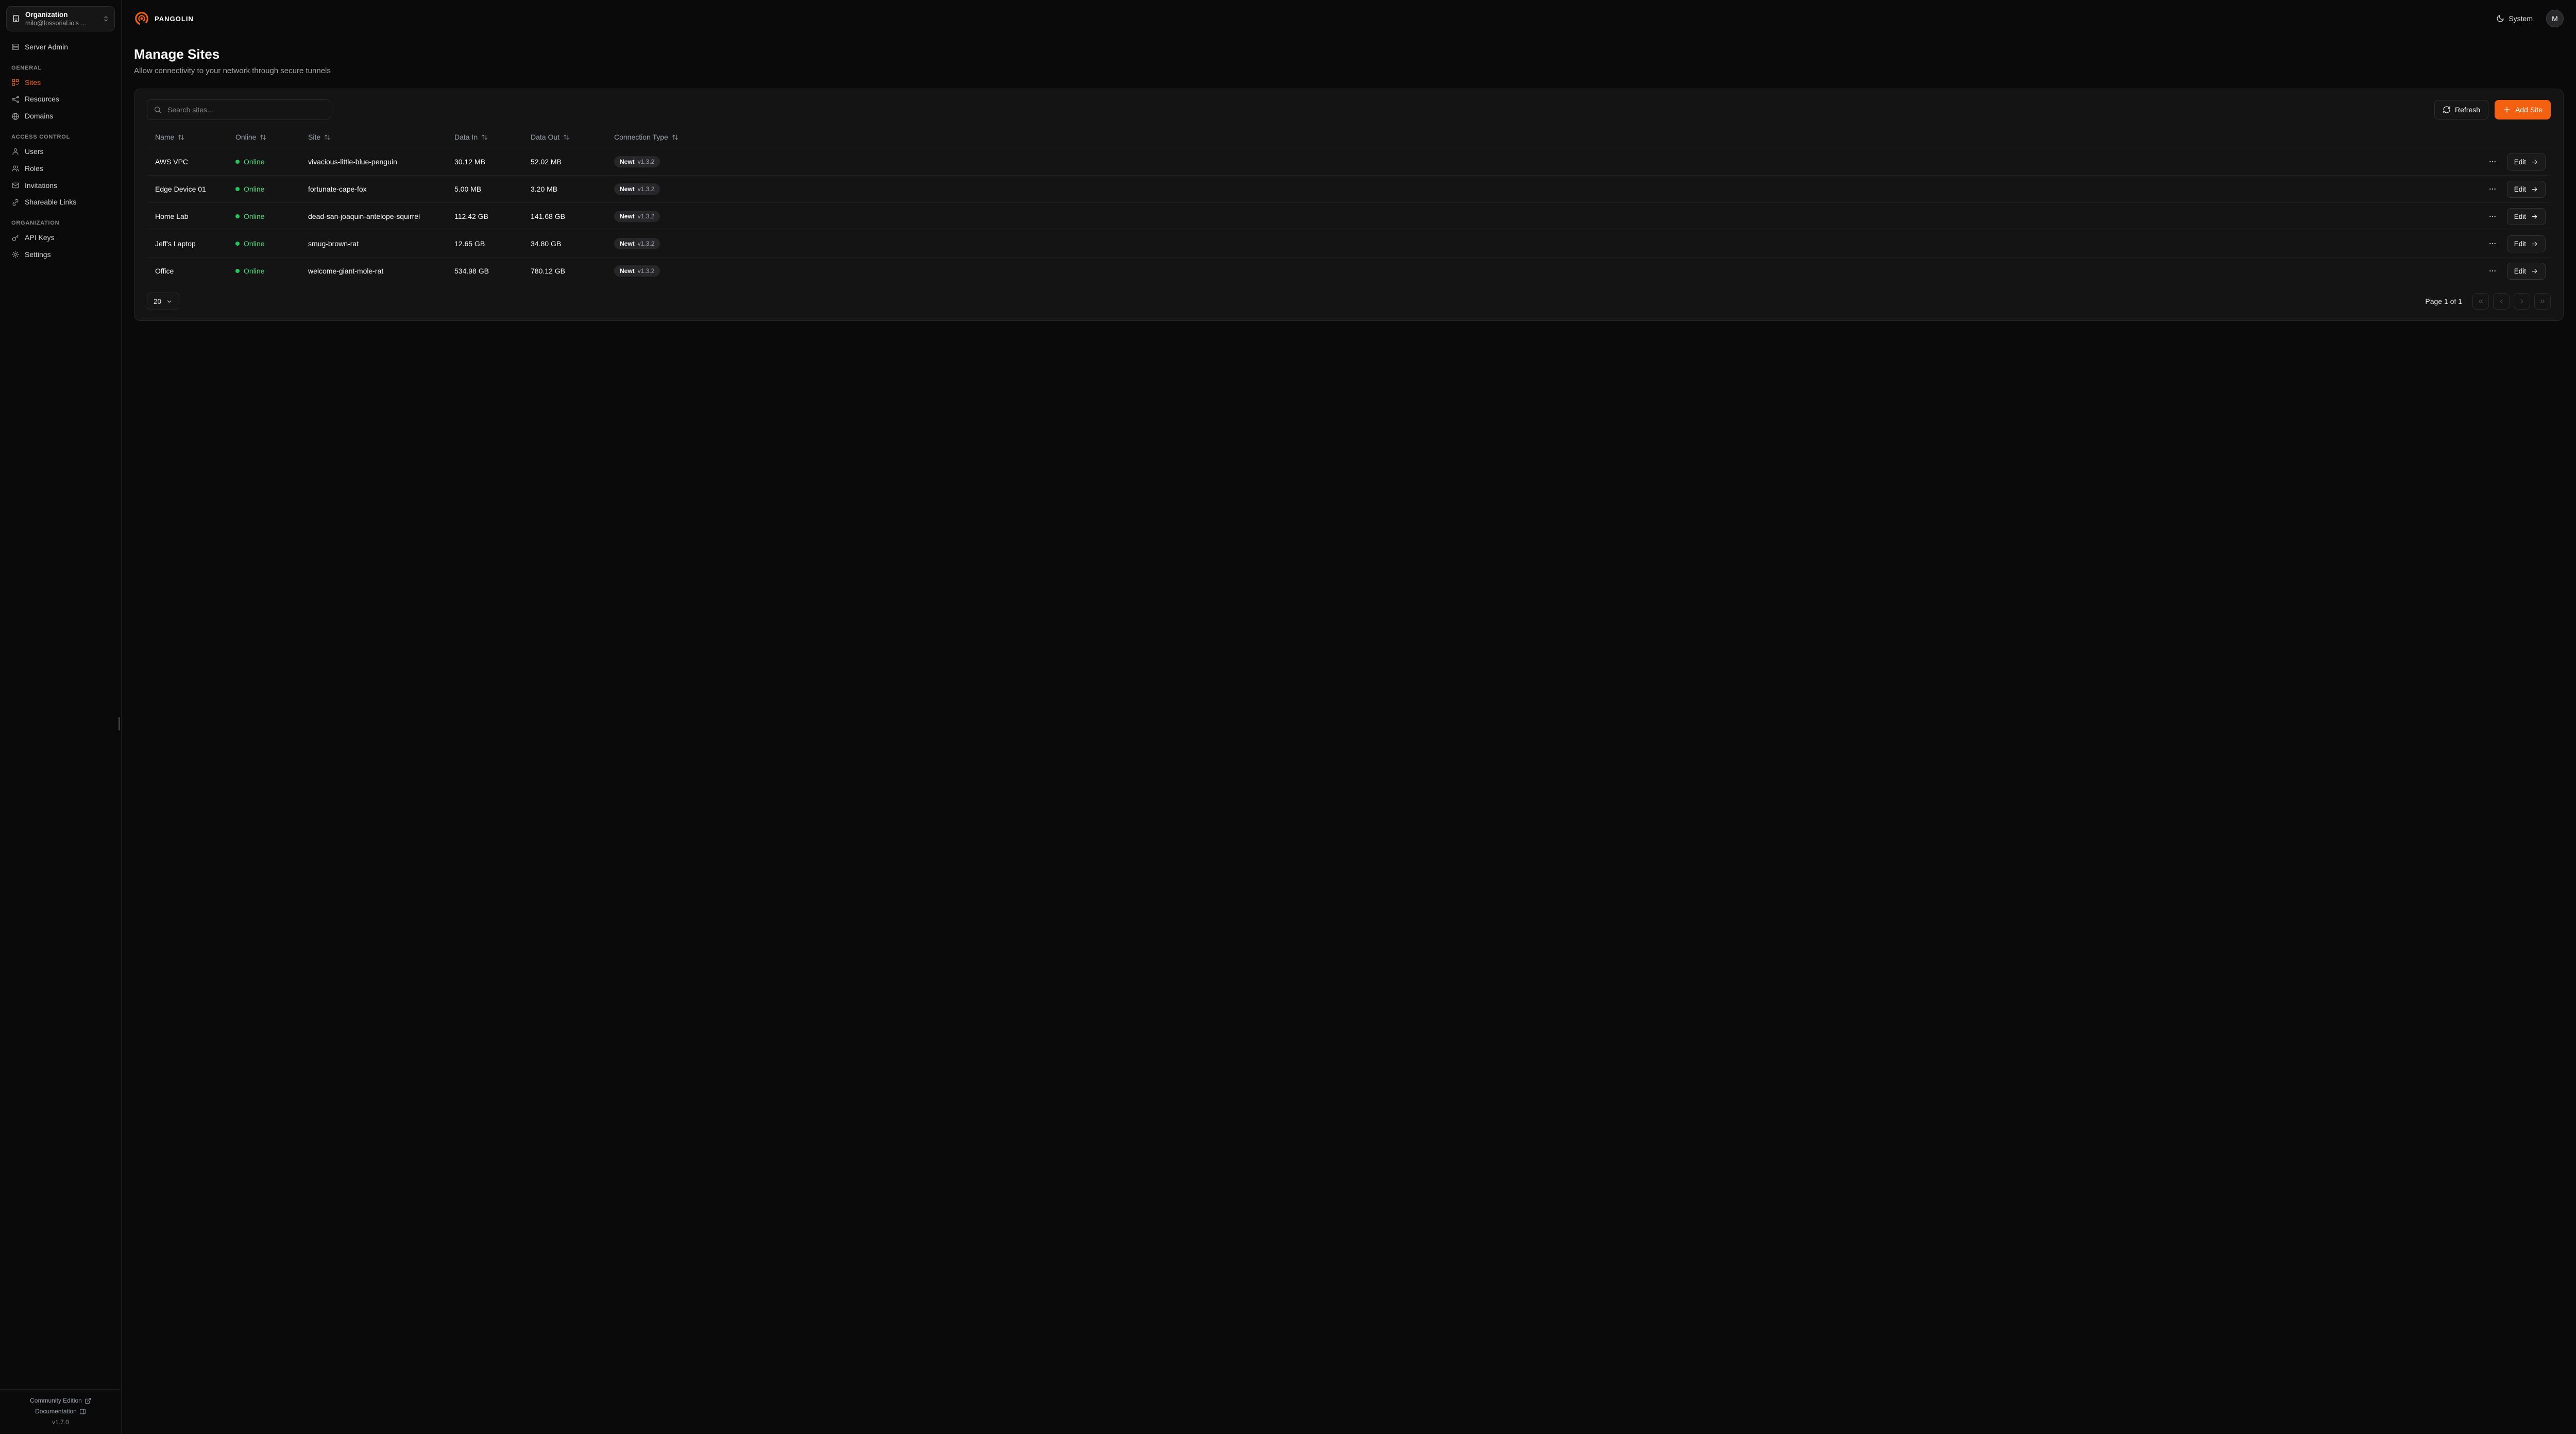  Describe the element at coordinates (60, 47) in the screenshot. I see `sidebar-item-server-admin: Server Admin` at that location.